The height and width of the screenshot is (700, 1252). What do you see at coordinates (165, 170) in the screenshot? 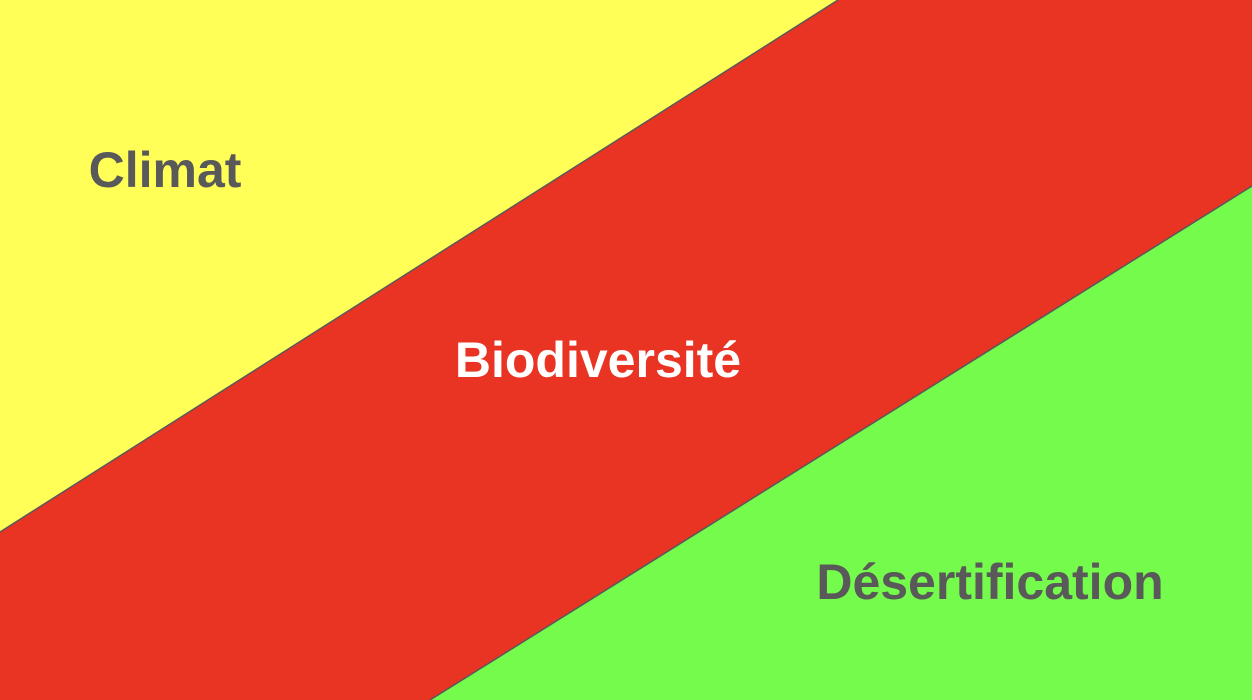
I see `climat-label: Climat` at bounding box center [165, 170].